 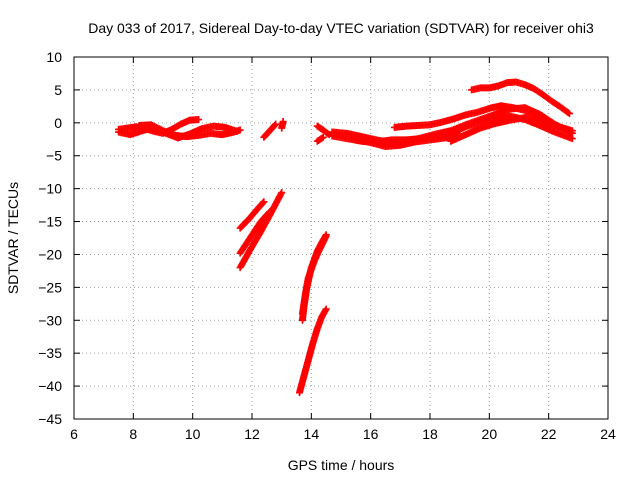 I want to click on y-tick-label: −10, so click(x=50, y=189).